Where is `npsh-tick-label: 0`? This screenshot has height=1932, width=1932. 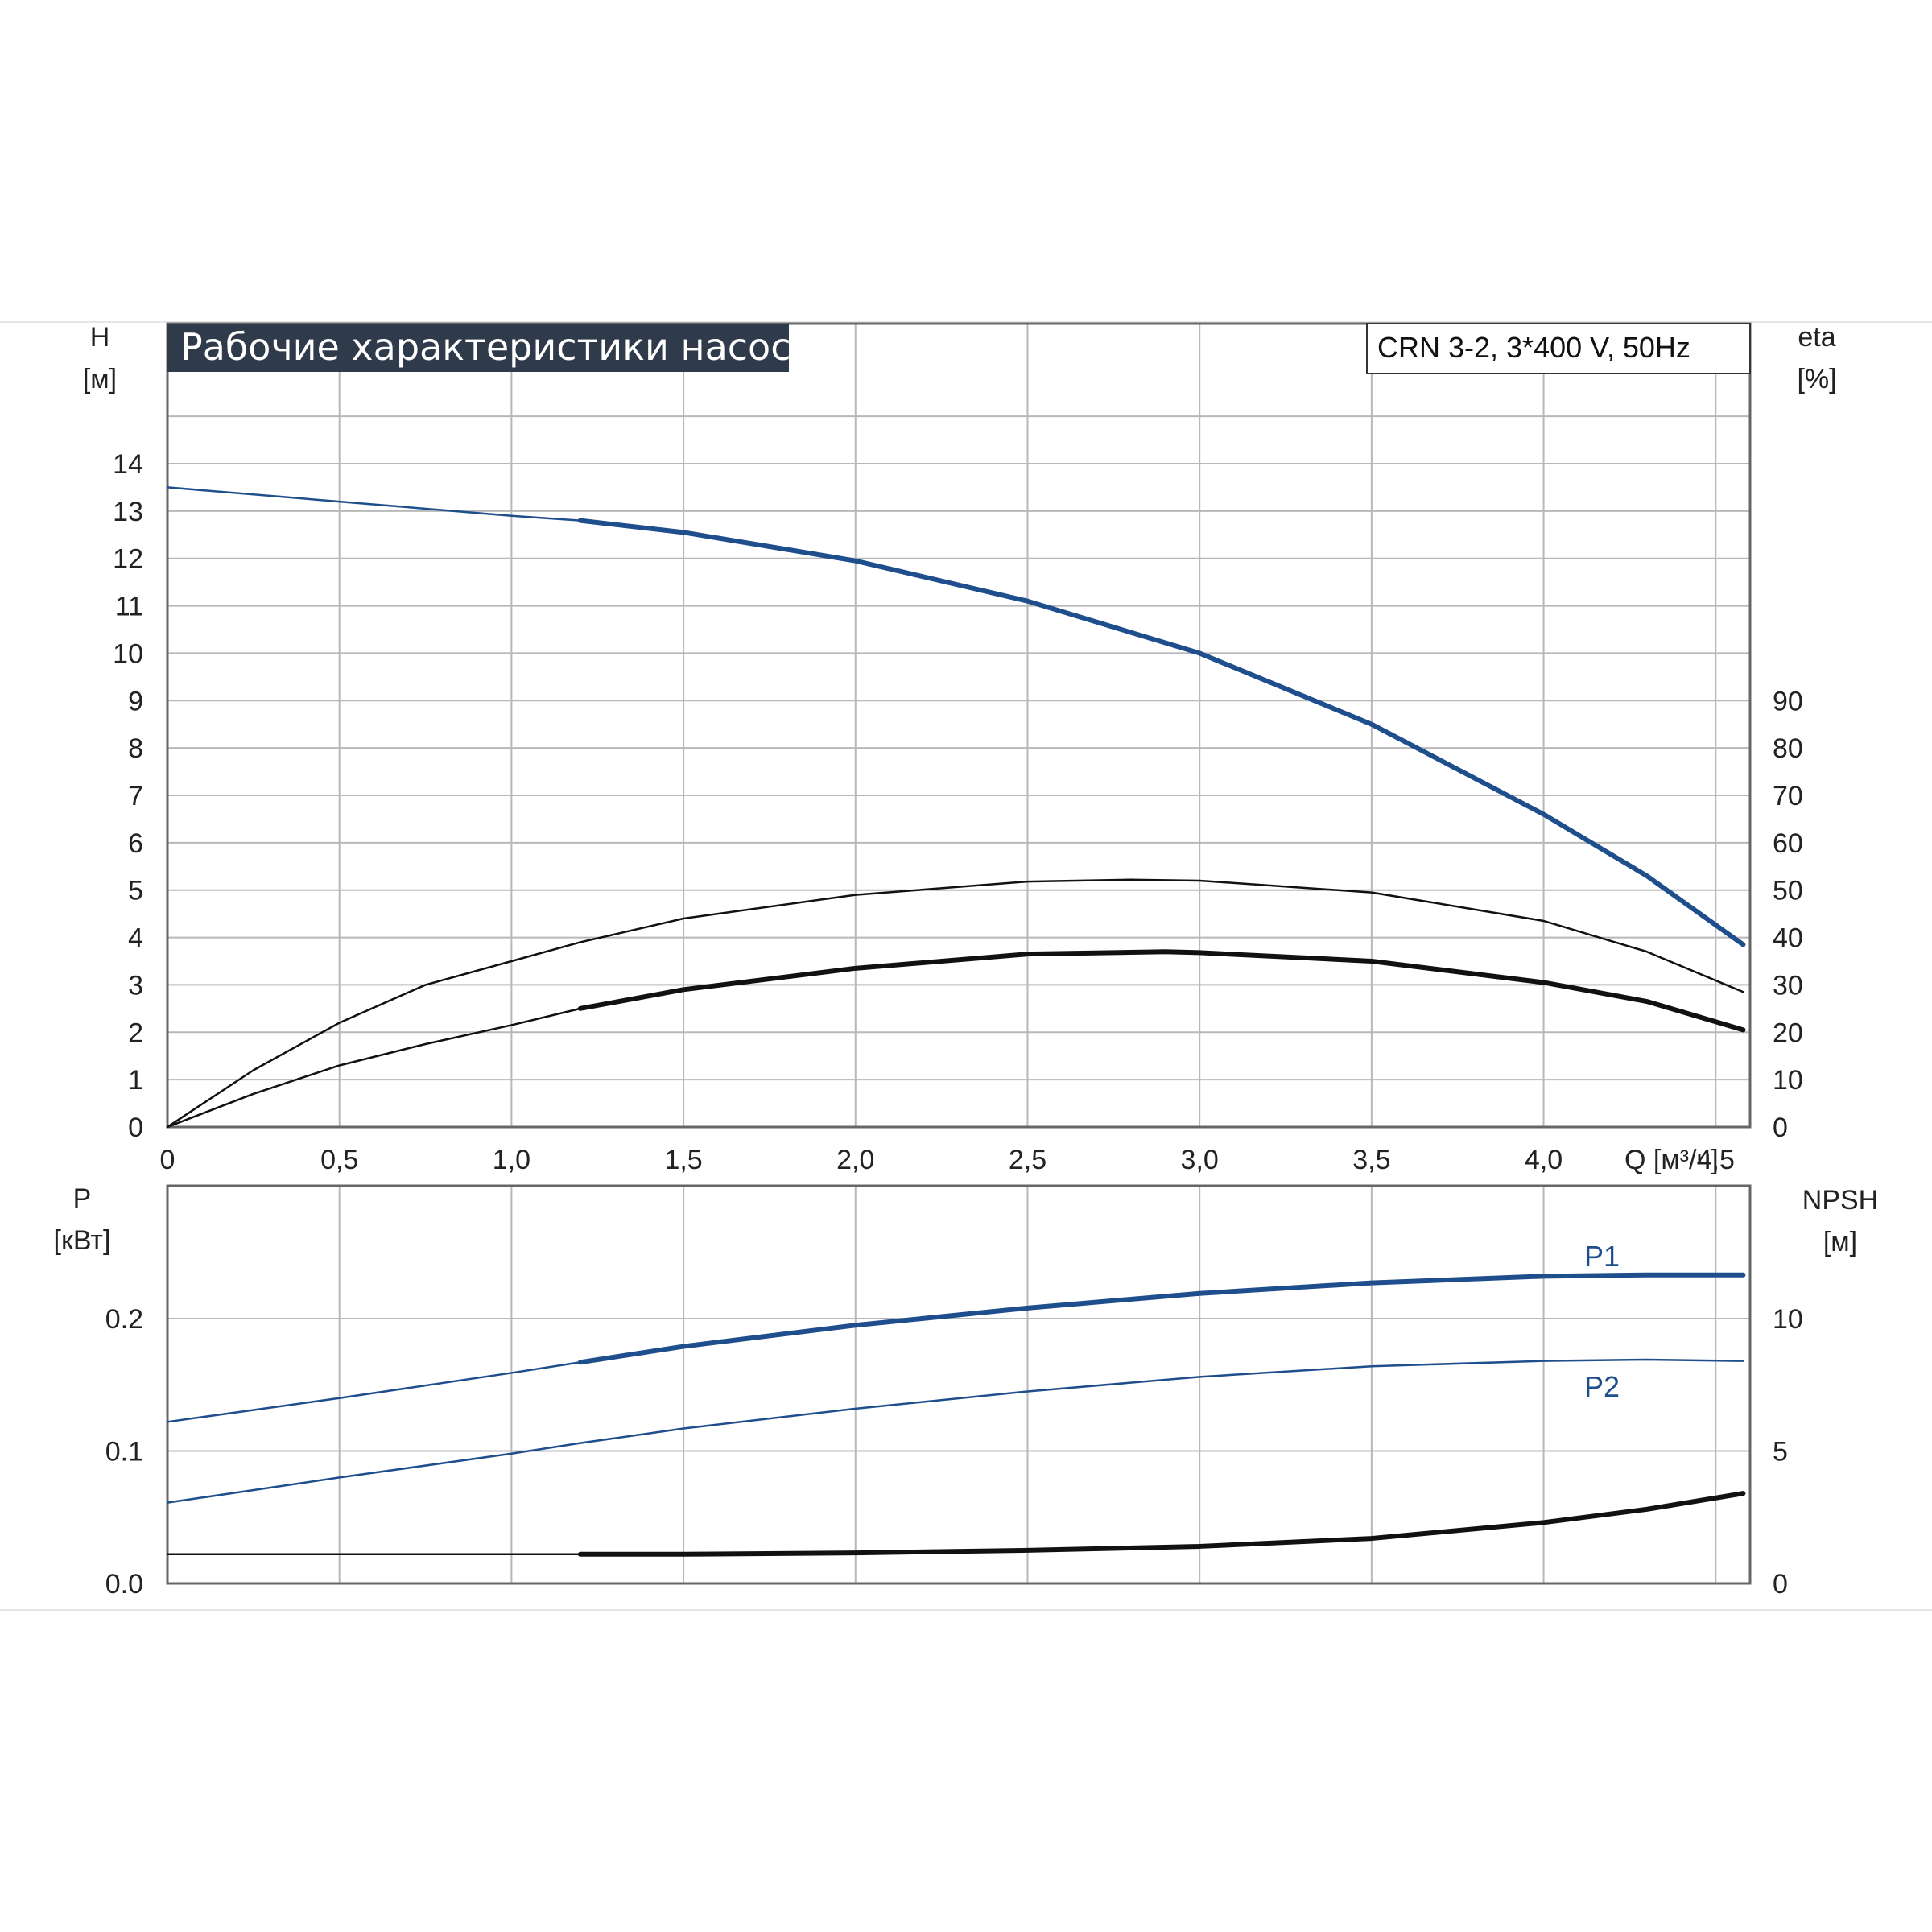
npsh-tick-label: 0 is located at coordinates (1780, 1584).